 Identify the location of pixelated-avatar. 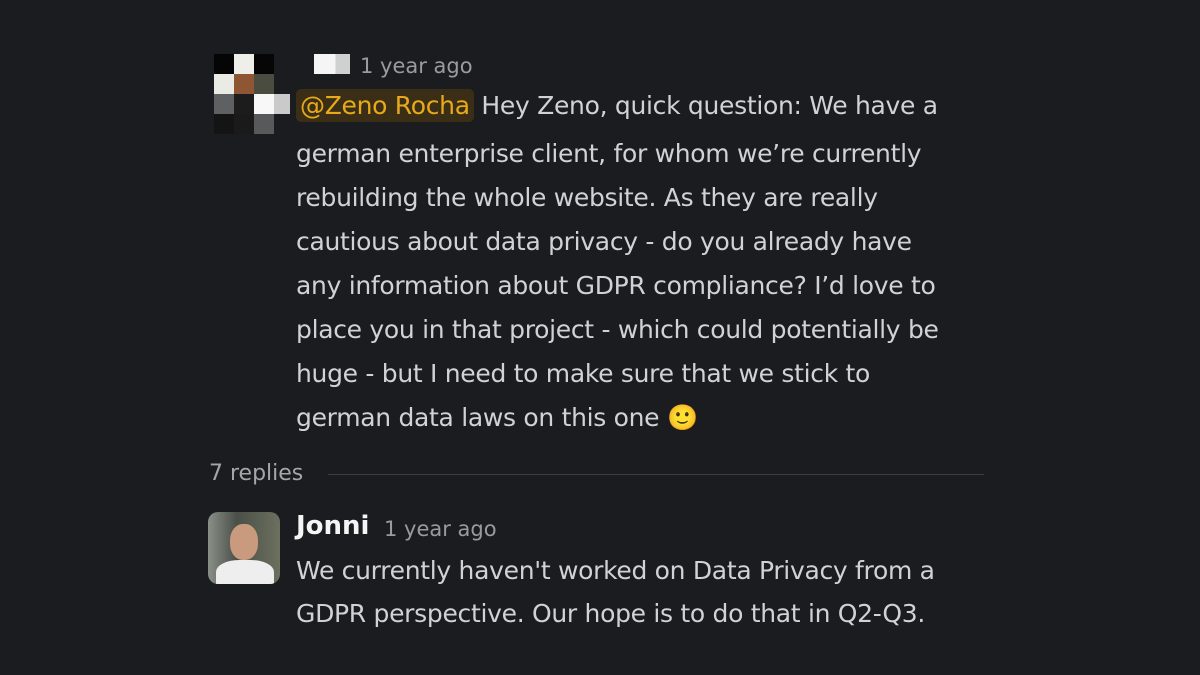
(254, 94).